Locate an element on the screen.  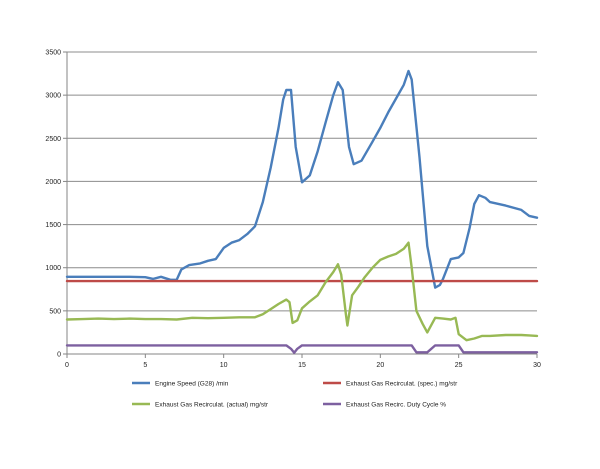
y-tick-label-3: 1500 is located at coordinates (53, 225).